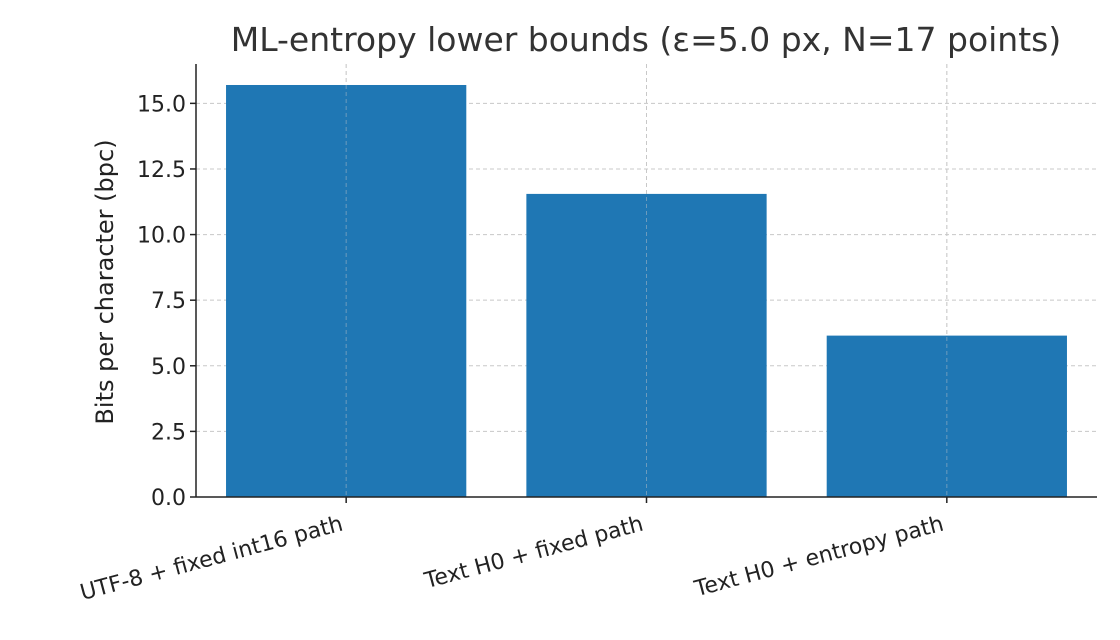  Describe the element at coordinates (161, 170) in the screenshot. I see `y-tick-label: 12.5` at that location.